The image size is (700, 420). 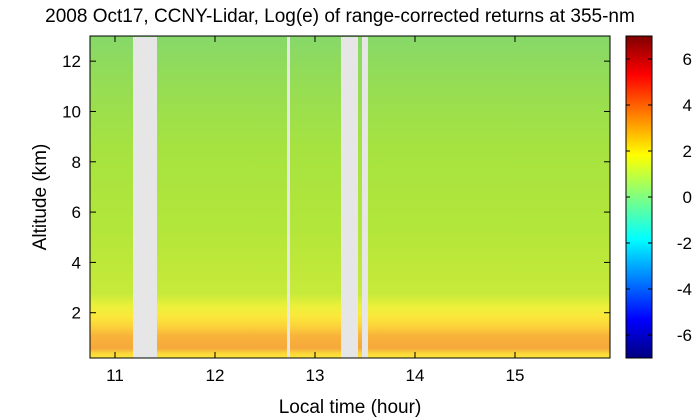 I want to click on colorbar-ticks: 6 4 2 0 -2 -4 -6, so click(x=659, y=197).